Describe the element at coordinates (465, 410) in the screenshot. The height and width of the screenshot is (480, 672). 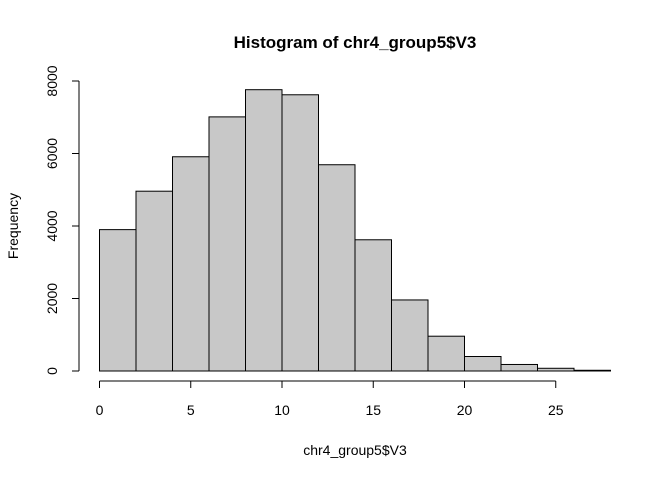
I see `x-tick-label: 20` at that location.